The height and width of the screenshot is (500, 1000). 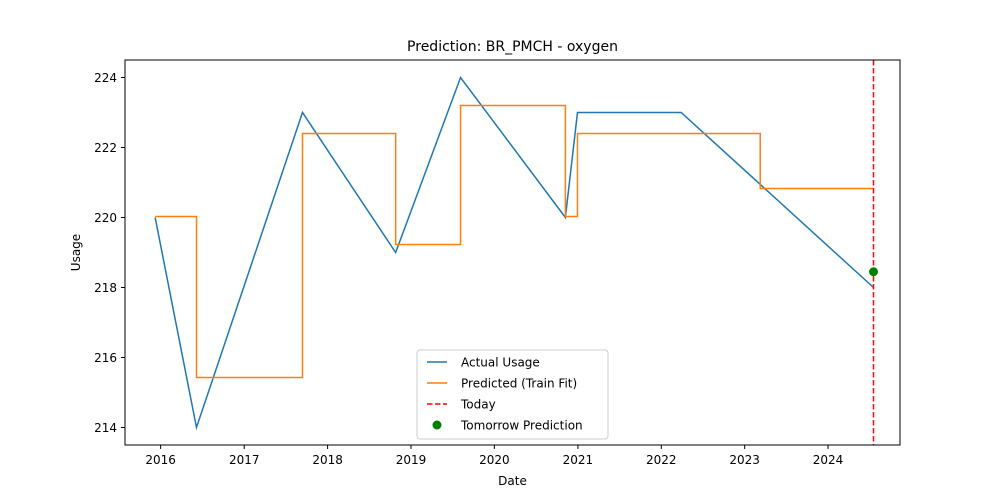 I want to click on y-tick-label: 216, so click(x=105, y=358).